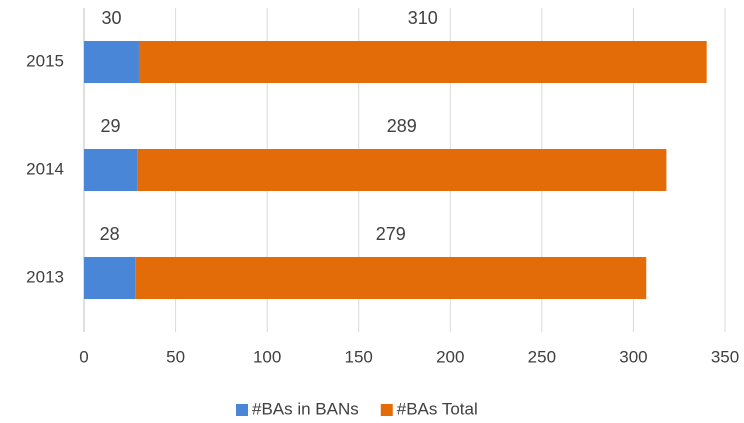 This screenshot has width=744, height=423. I want to click on x-tick-label: 250, so click(542, 356).